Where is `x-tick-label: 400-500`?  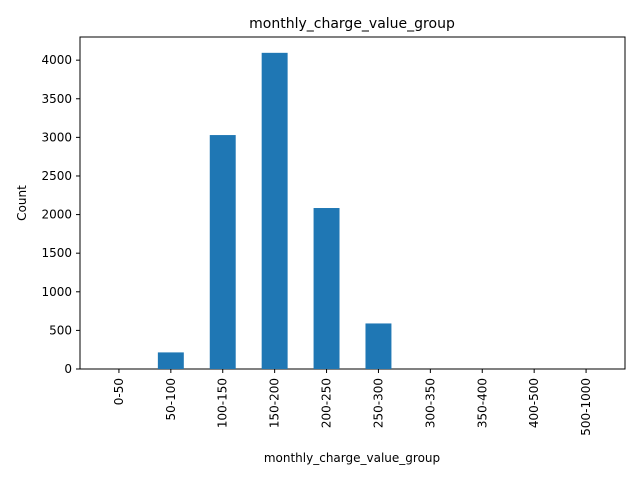 x-tick-label: 400-500 is located at coordinates (534, 403).